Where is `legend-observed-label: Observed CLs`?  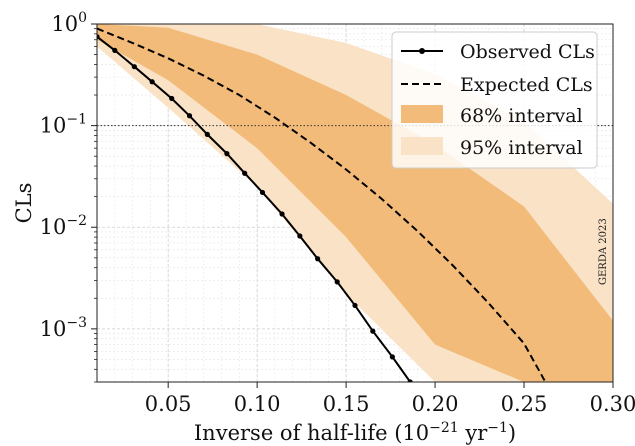 legend-observed-label: Observed CLs is located at coordinates (527, 52).